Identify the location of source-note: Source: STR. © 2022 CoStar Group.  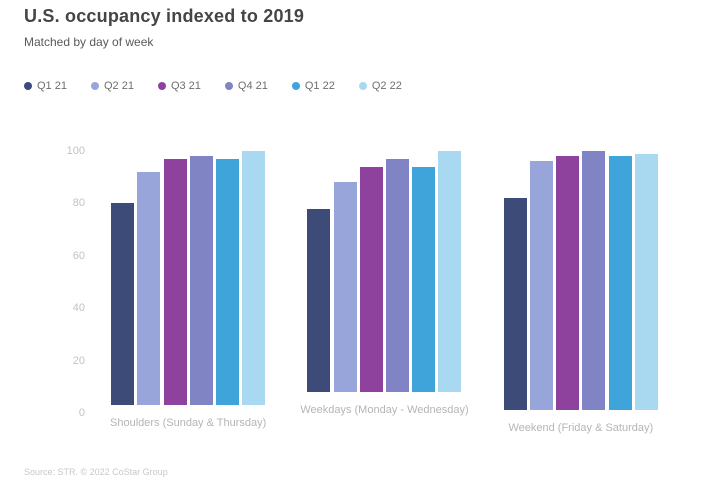
(96, 472).